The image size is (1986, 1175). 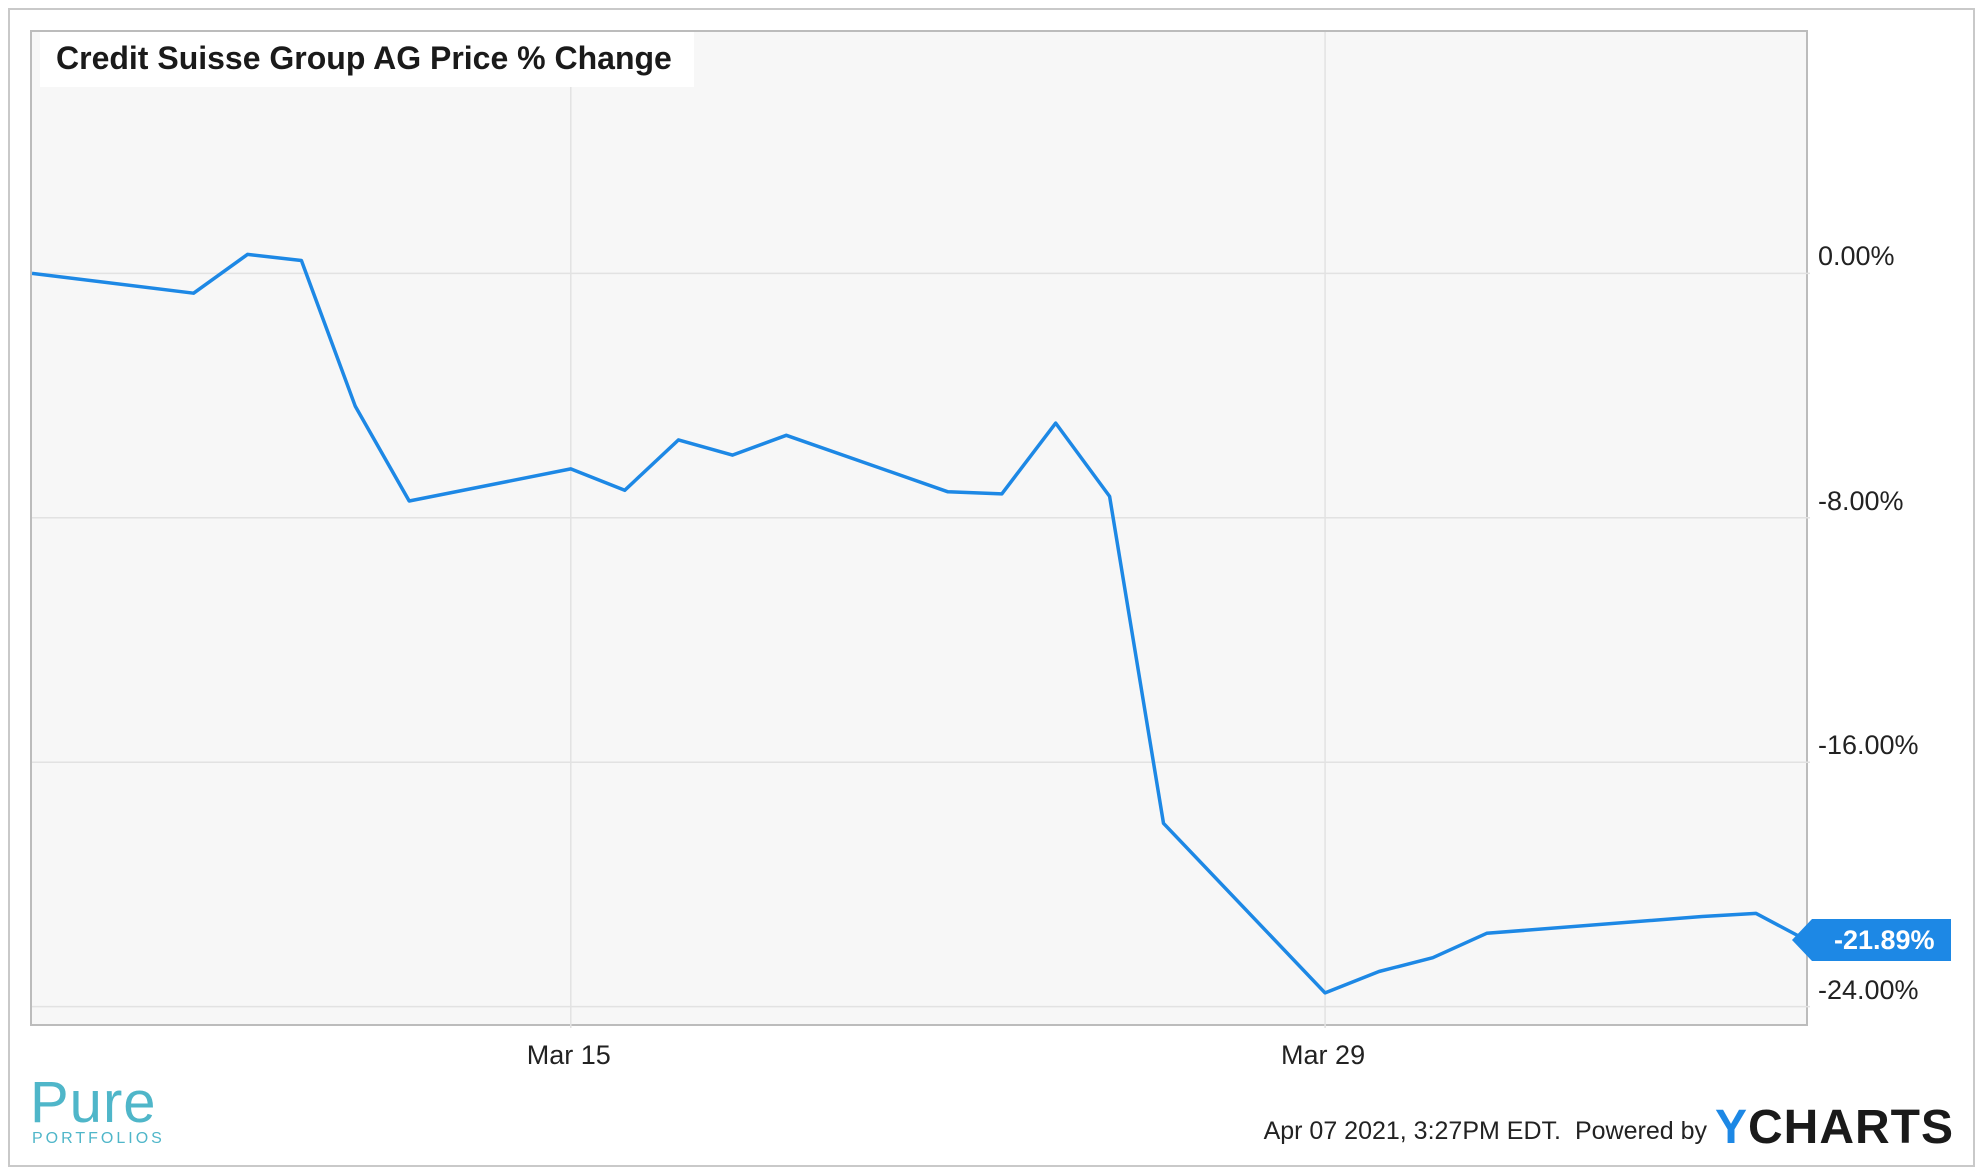 I want to click on footer-powered-by: Powered by, so click(x=1640, y=1131).